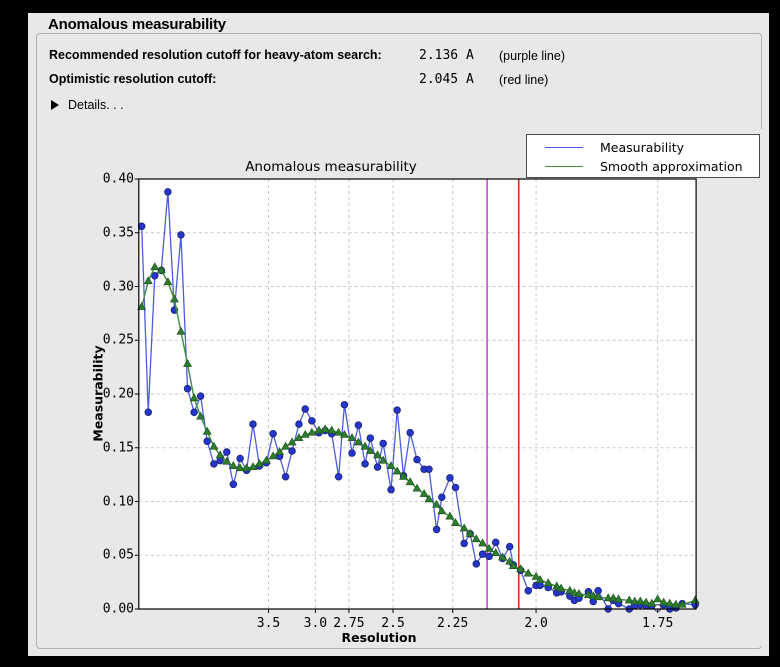 The width and height of the screenshot is (780, 667). What do you see at coordinates (536, 623) in the screenshot?
I see `x-tick-label: 2.0` at bounding box center [536, 623].